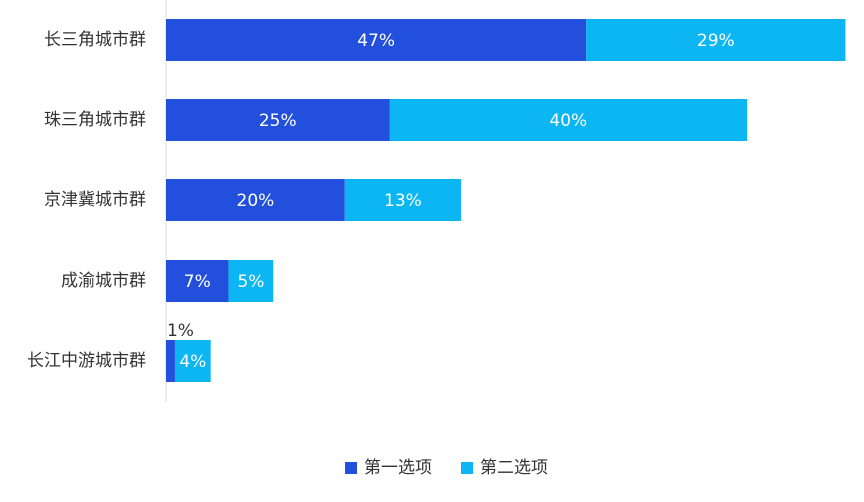  Describe the element at coordinates (398, 468) in the screenshot. I see `legend-label: 第一选项` at that location.